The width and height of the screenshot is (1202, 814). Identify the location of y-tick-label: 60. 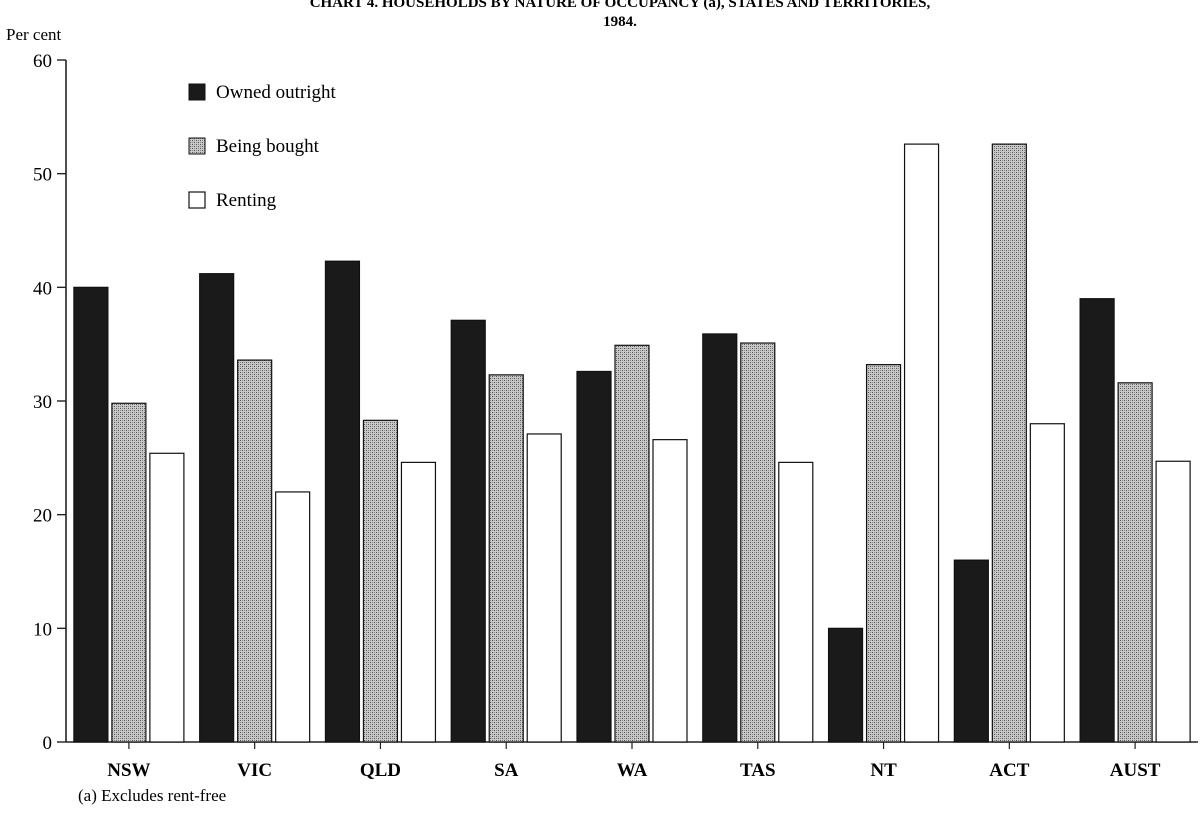
(42, 61).